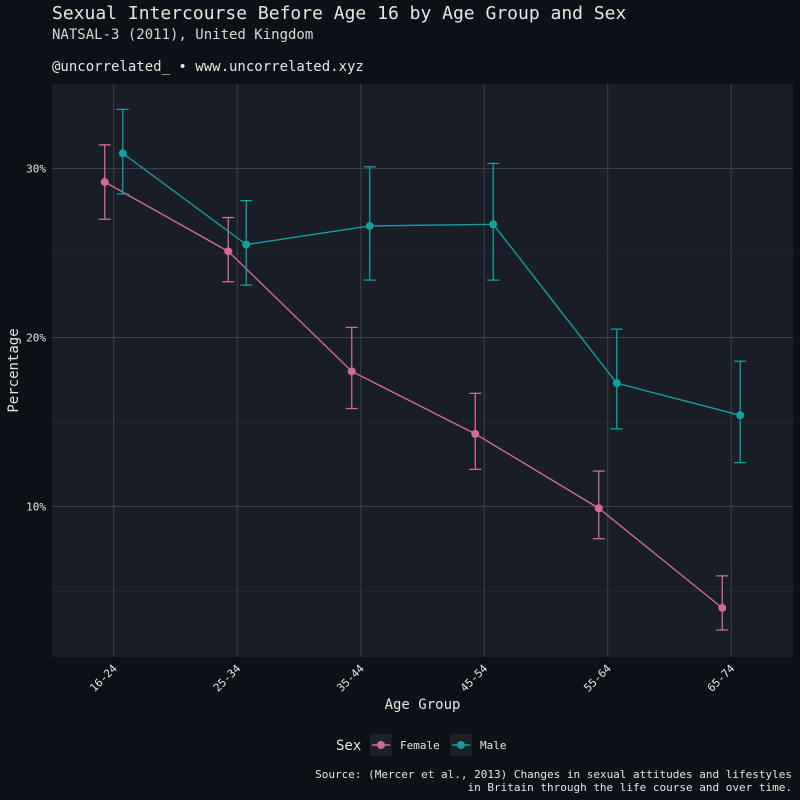 This screenshot has width=800, height=800. What do you see at coordinates (36, 338) in the screenshot?
I see `y-tick-label: 20%` at bounding box center [36, 338].